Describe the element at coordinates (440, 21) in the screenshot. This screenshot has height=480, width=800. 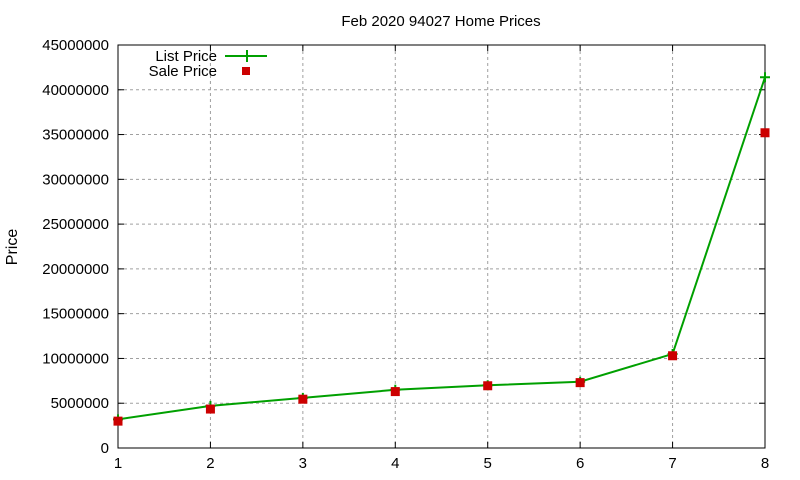
I see `chart-title: Feb 2020 94027 Home Prices` at that location.